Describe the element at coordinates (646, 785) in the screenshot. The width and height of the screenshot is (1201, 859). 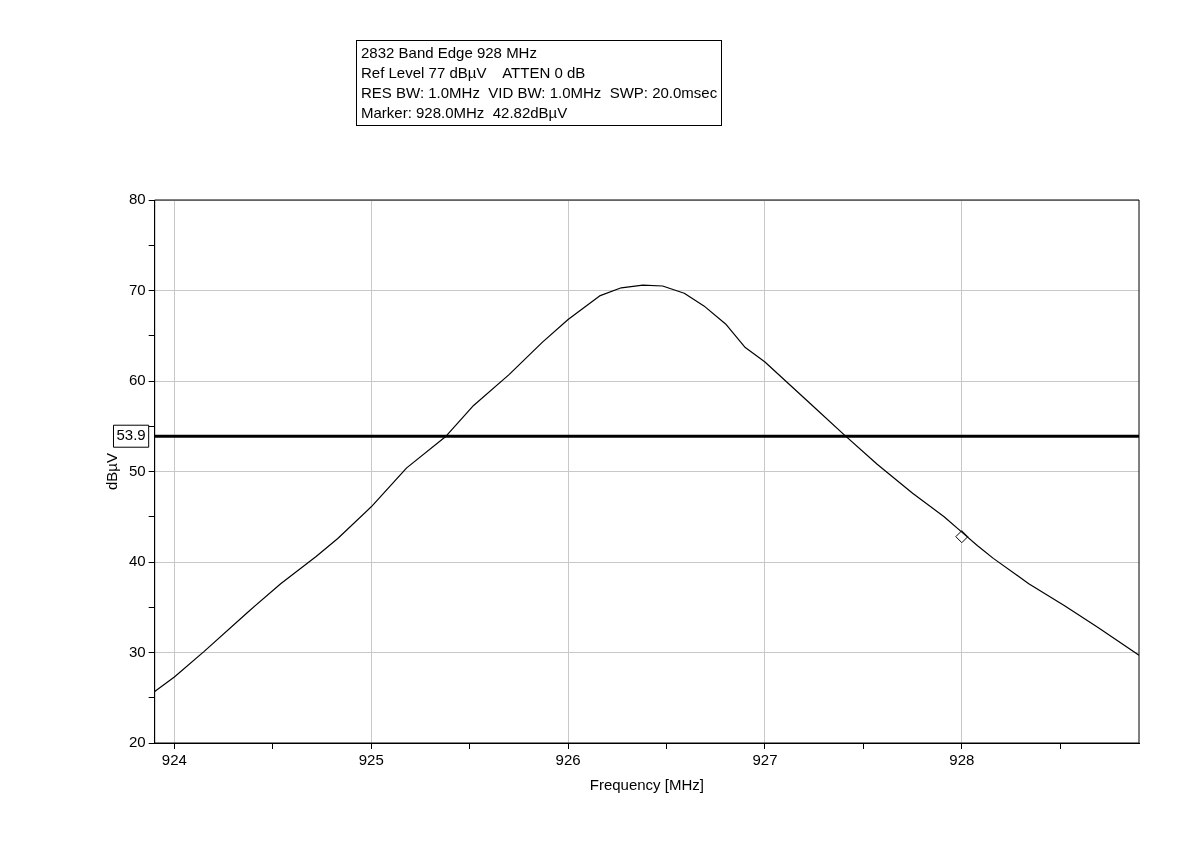
I see `x-axis-title: Frequency [MHz]` at that location.